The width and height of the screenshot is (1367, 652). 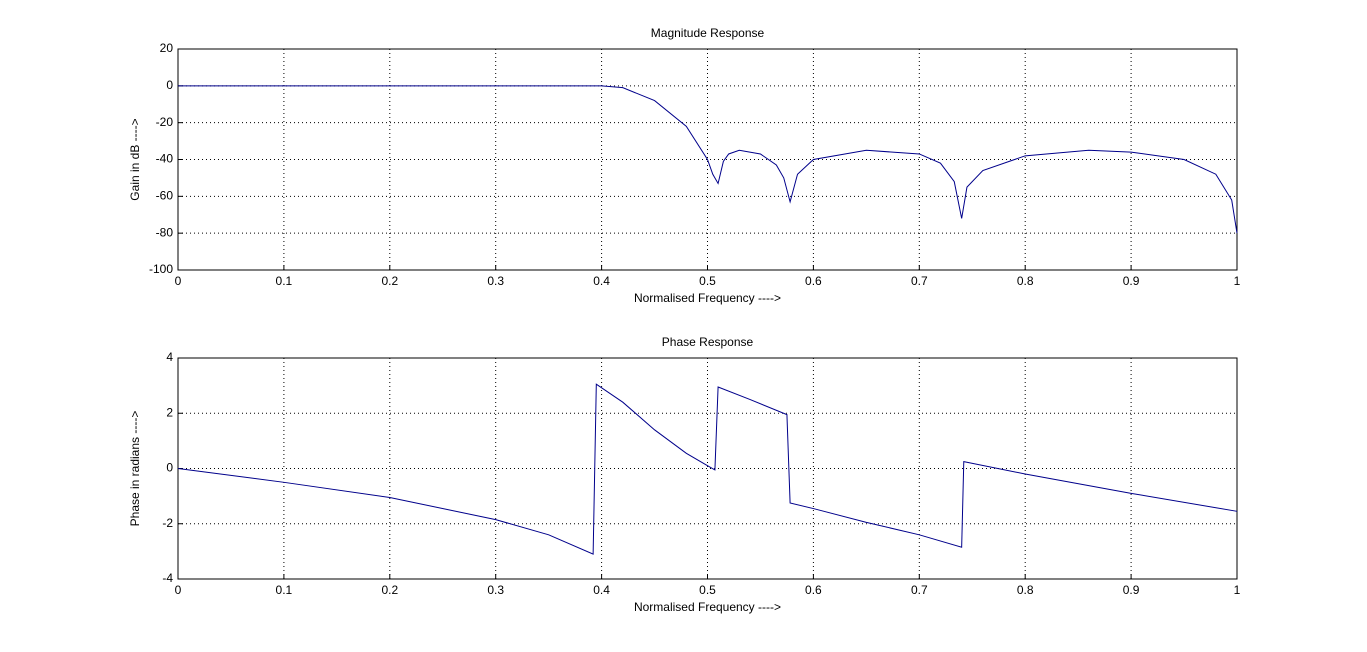 I want to click on chart-title: Phase Response, so click(x=708, y=342).